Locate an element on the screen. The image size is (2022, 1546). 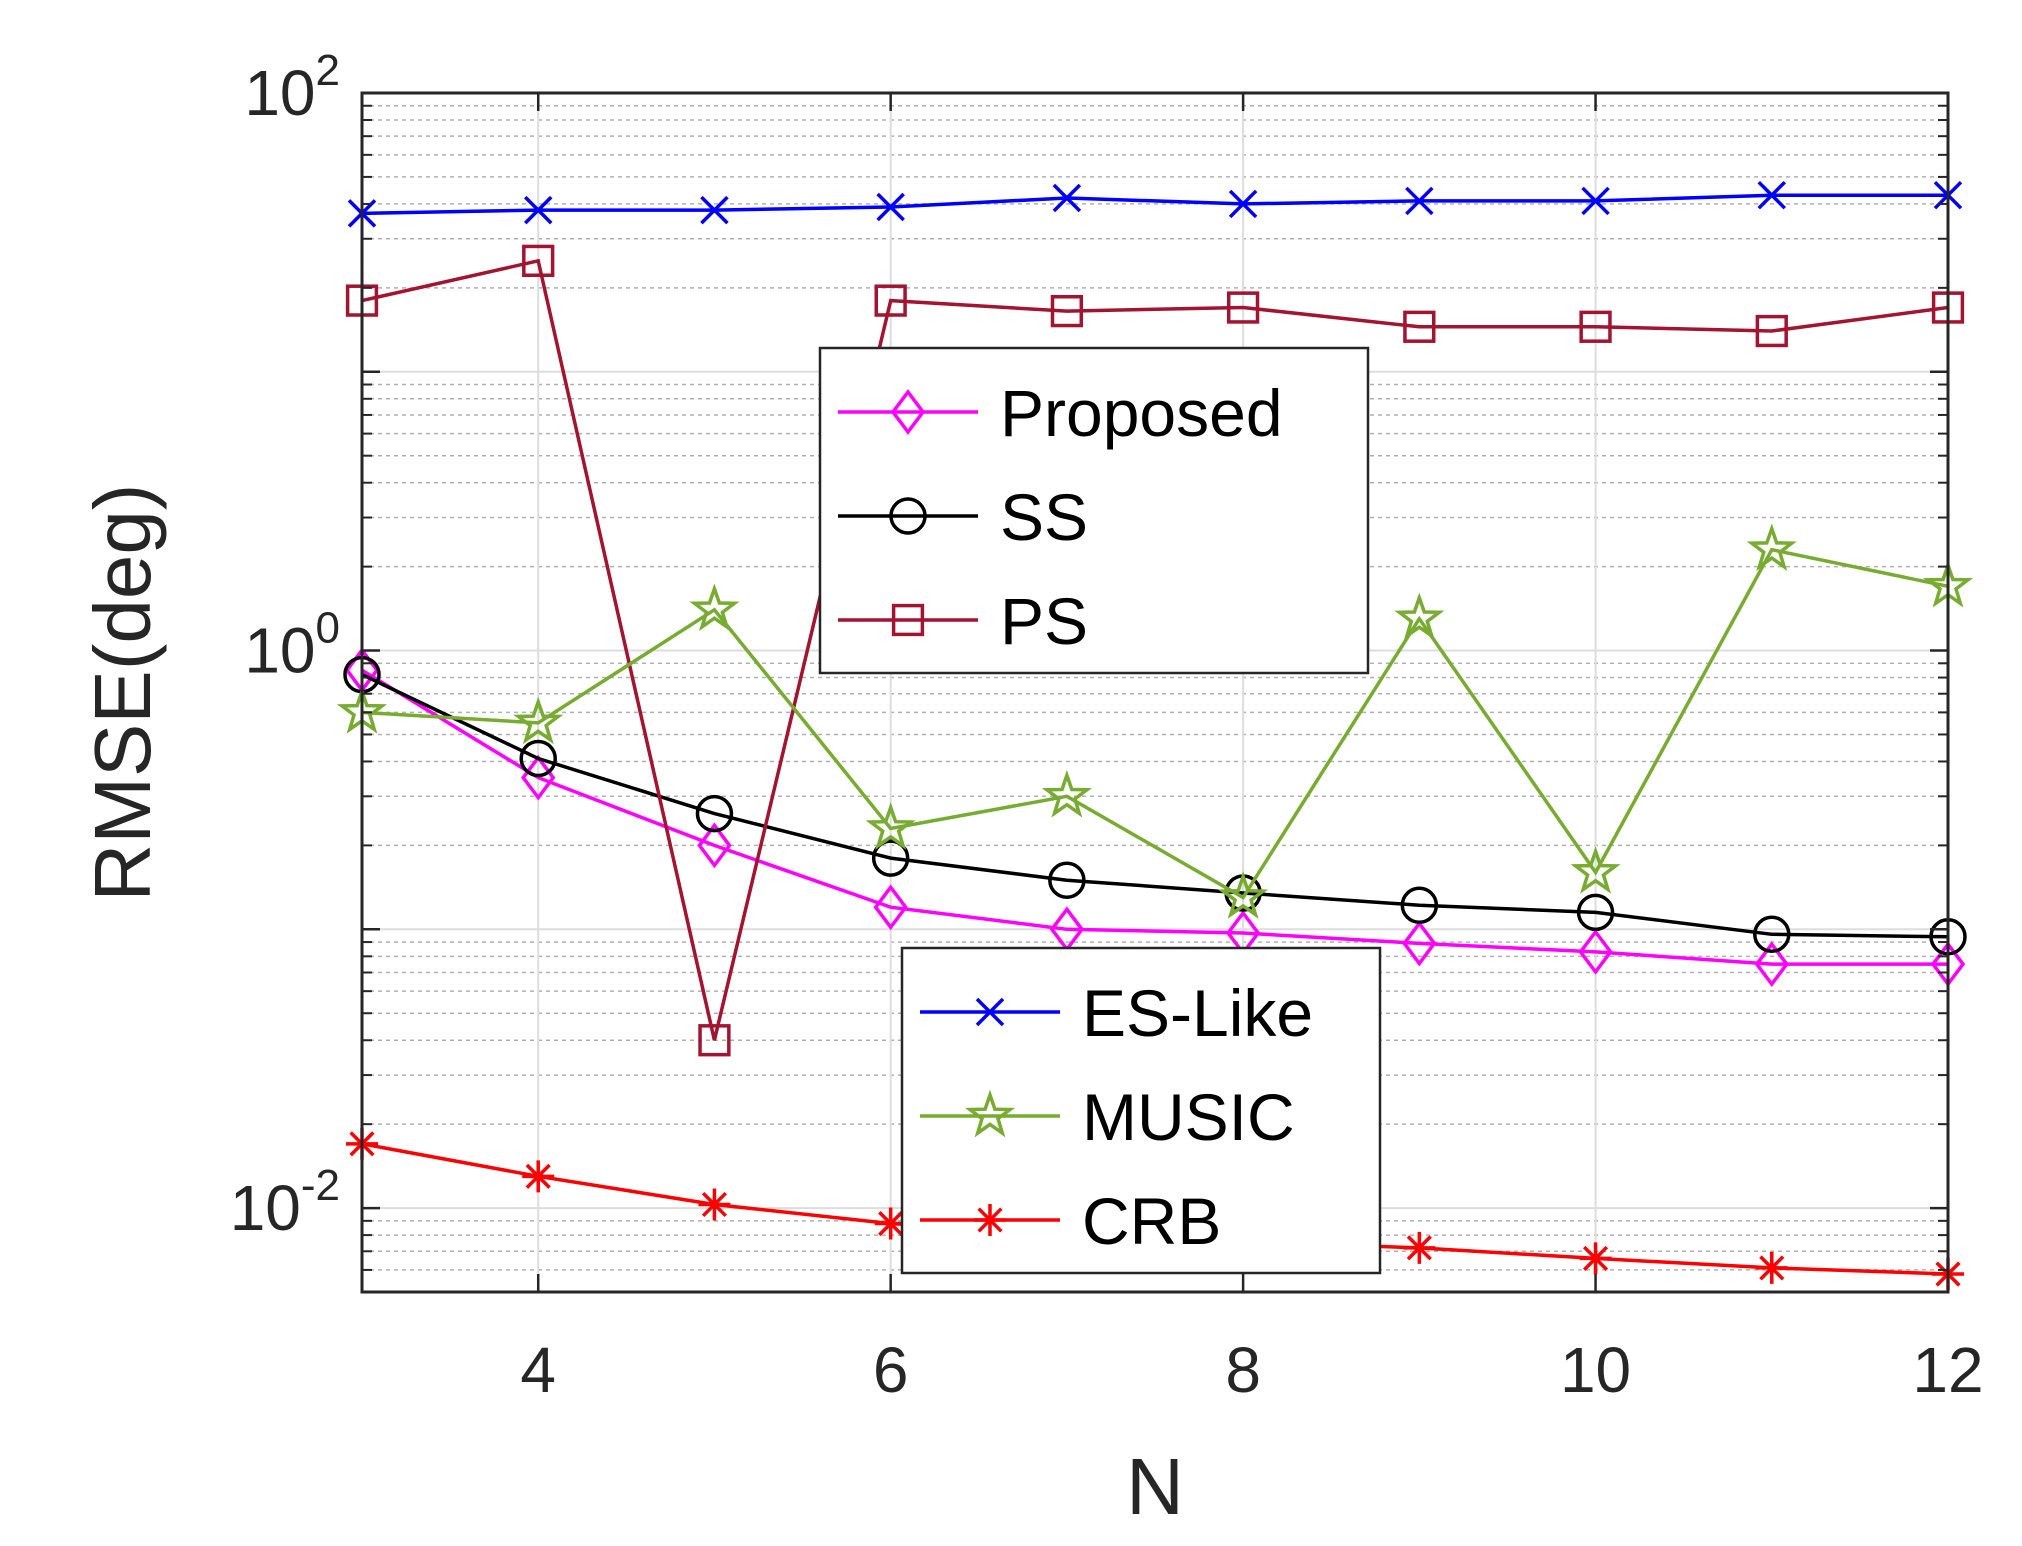
x-axis-title: N is located at coordinates (1155, 1486).